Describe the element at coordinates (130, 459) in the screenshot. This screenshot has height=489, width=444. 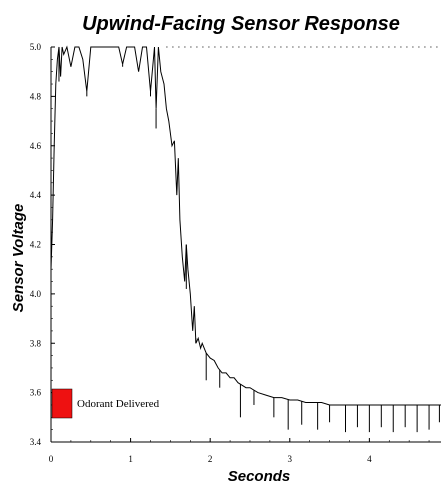
I see `x-tick-label: 1` at that location.